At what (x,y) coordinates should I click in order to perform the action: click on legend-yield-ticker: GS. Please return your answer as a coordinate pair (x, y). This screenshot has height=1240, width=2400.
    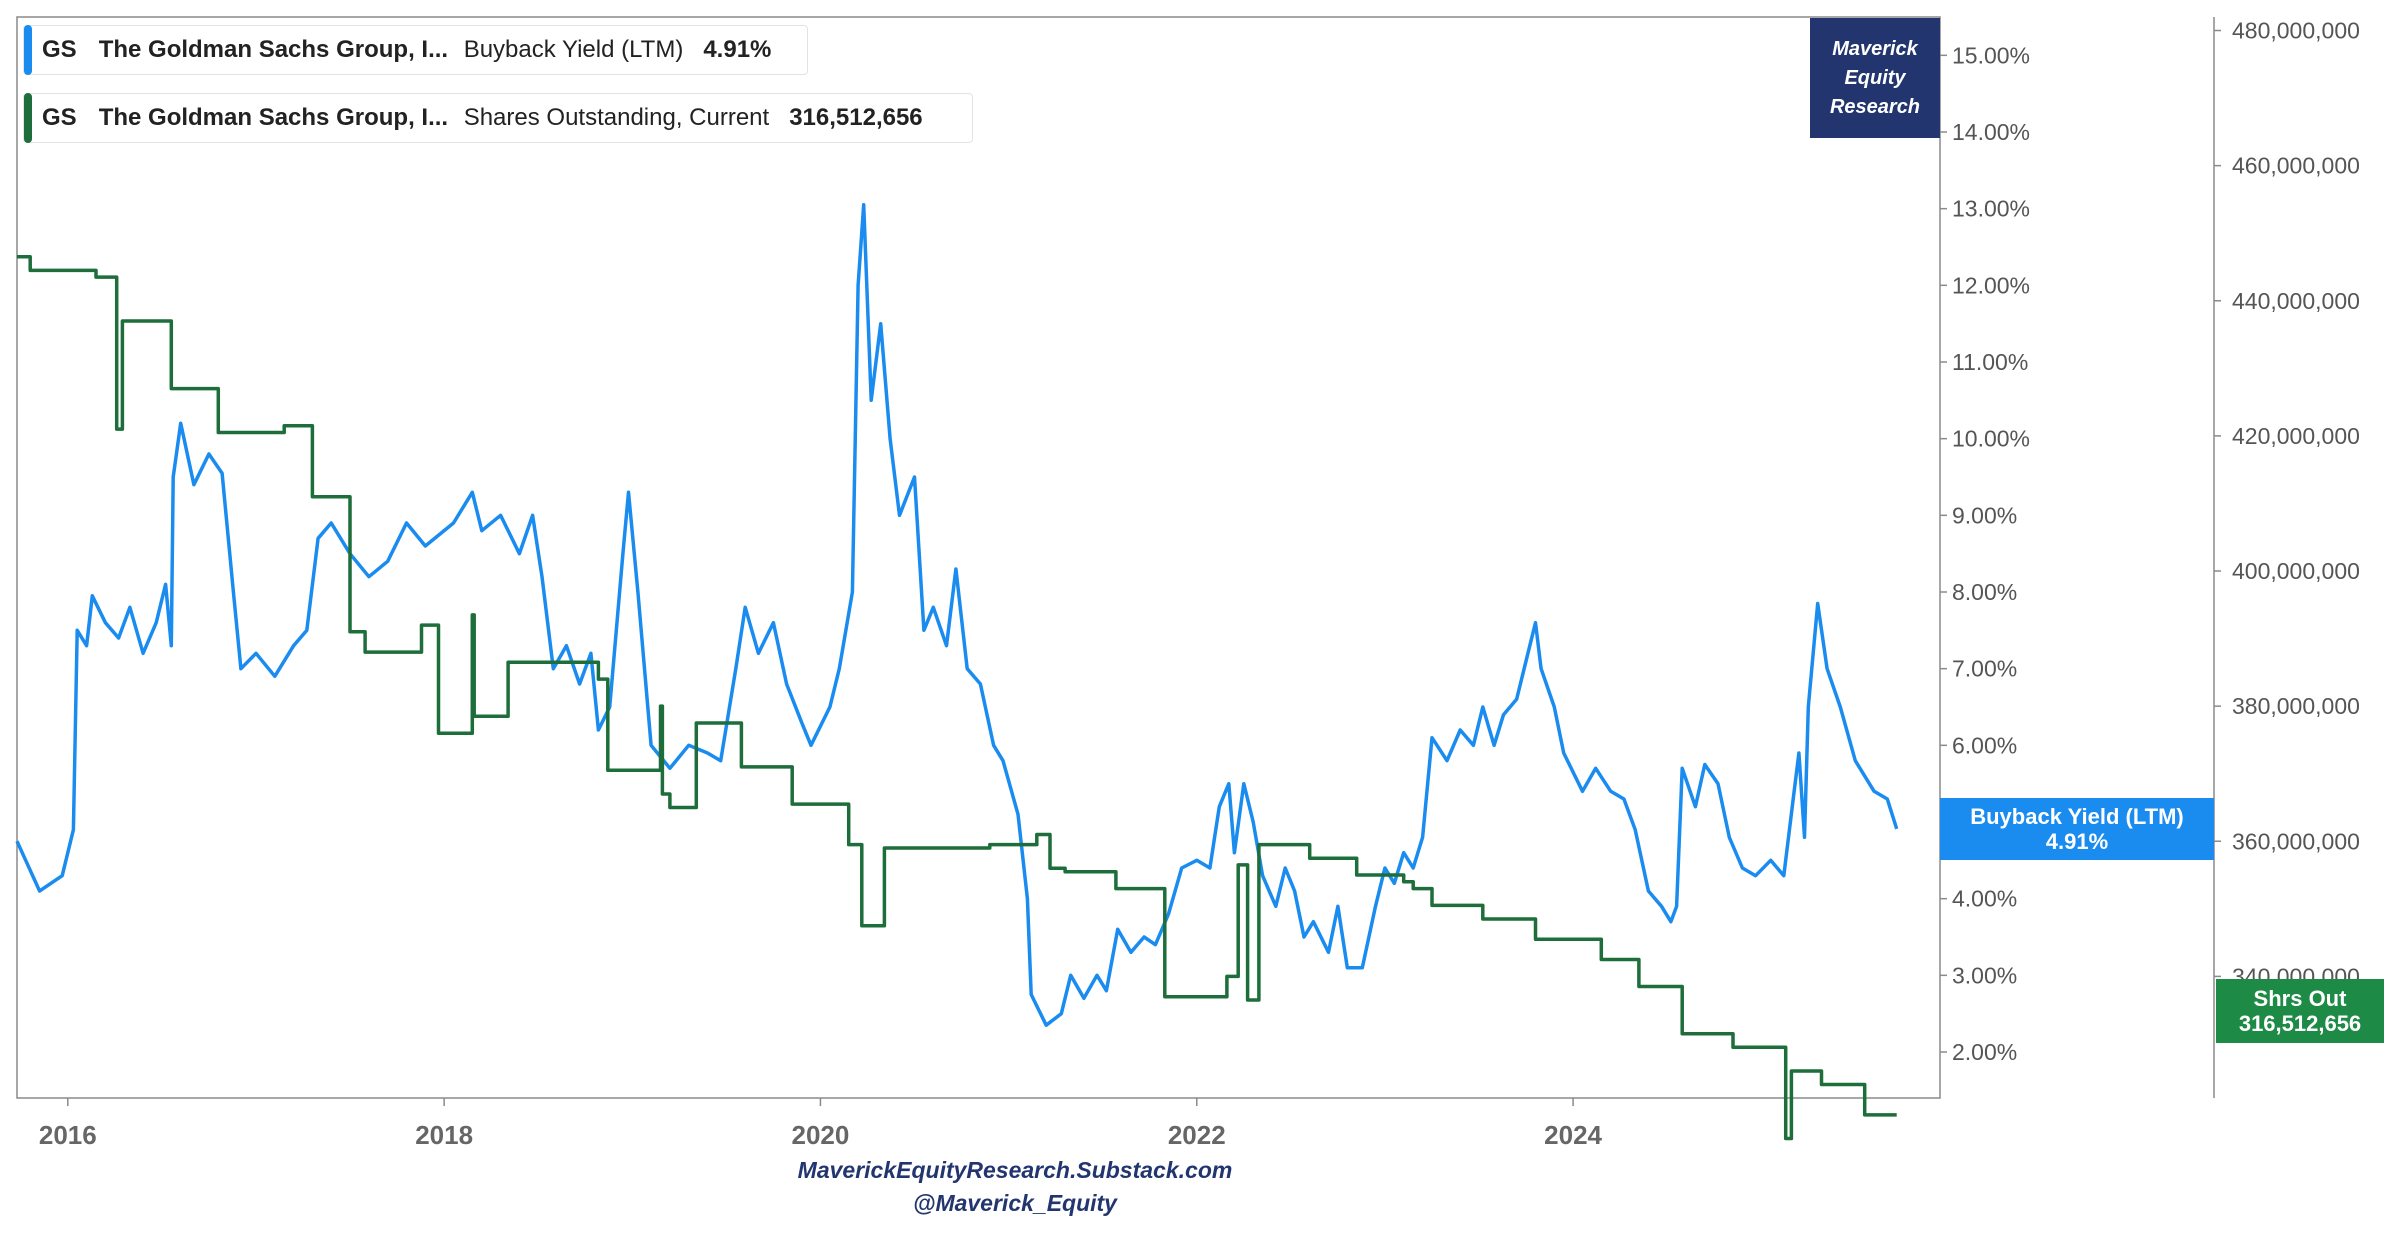
    Looking at the image, I should click on (59, 49).